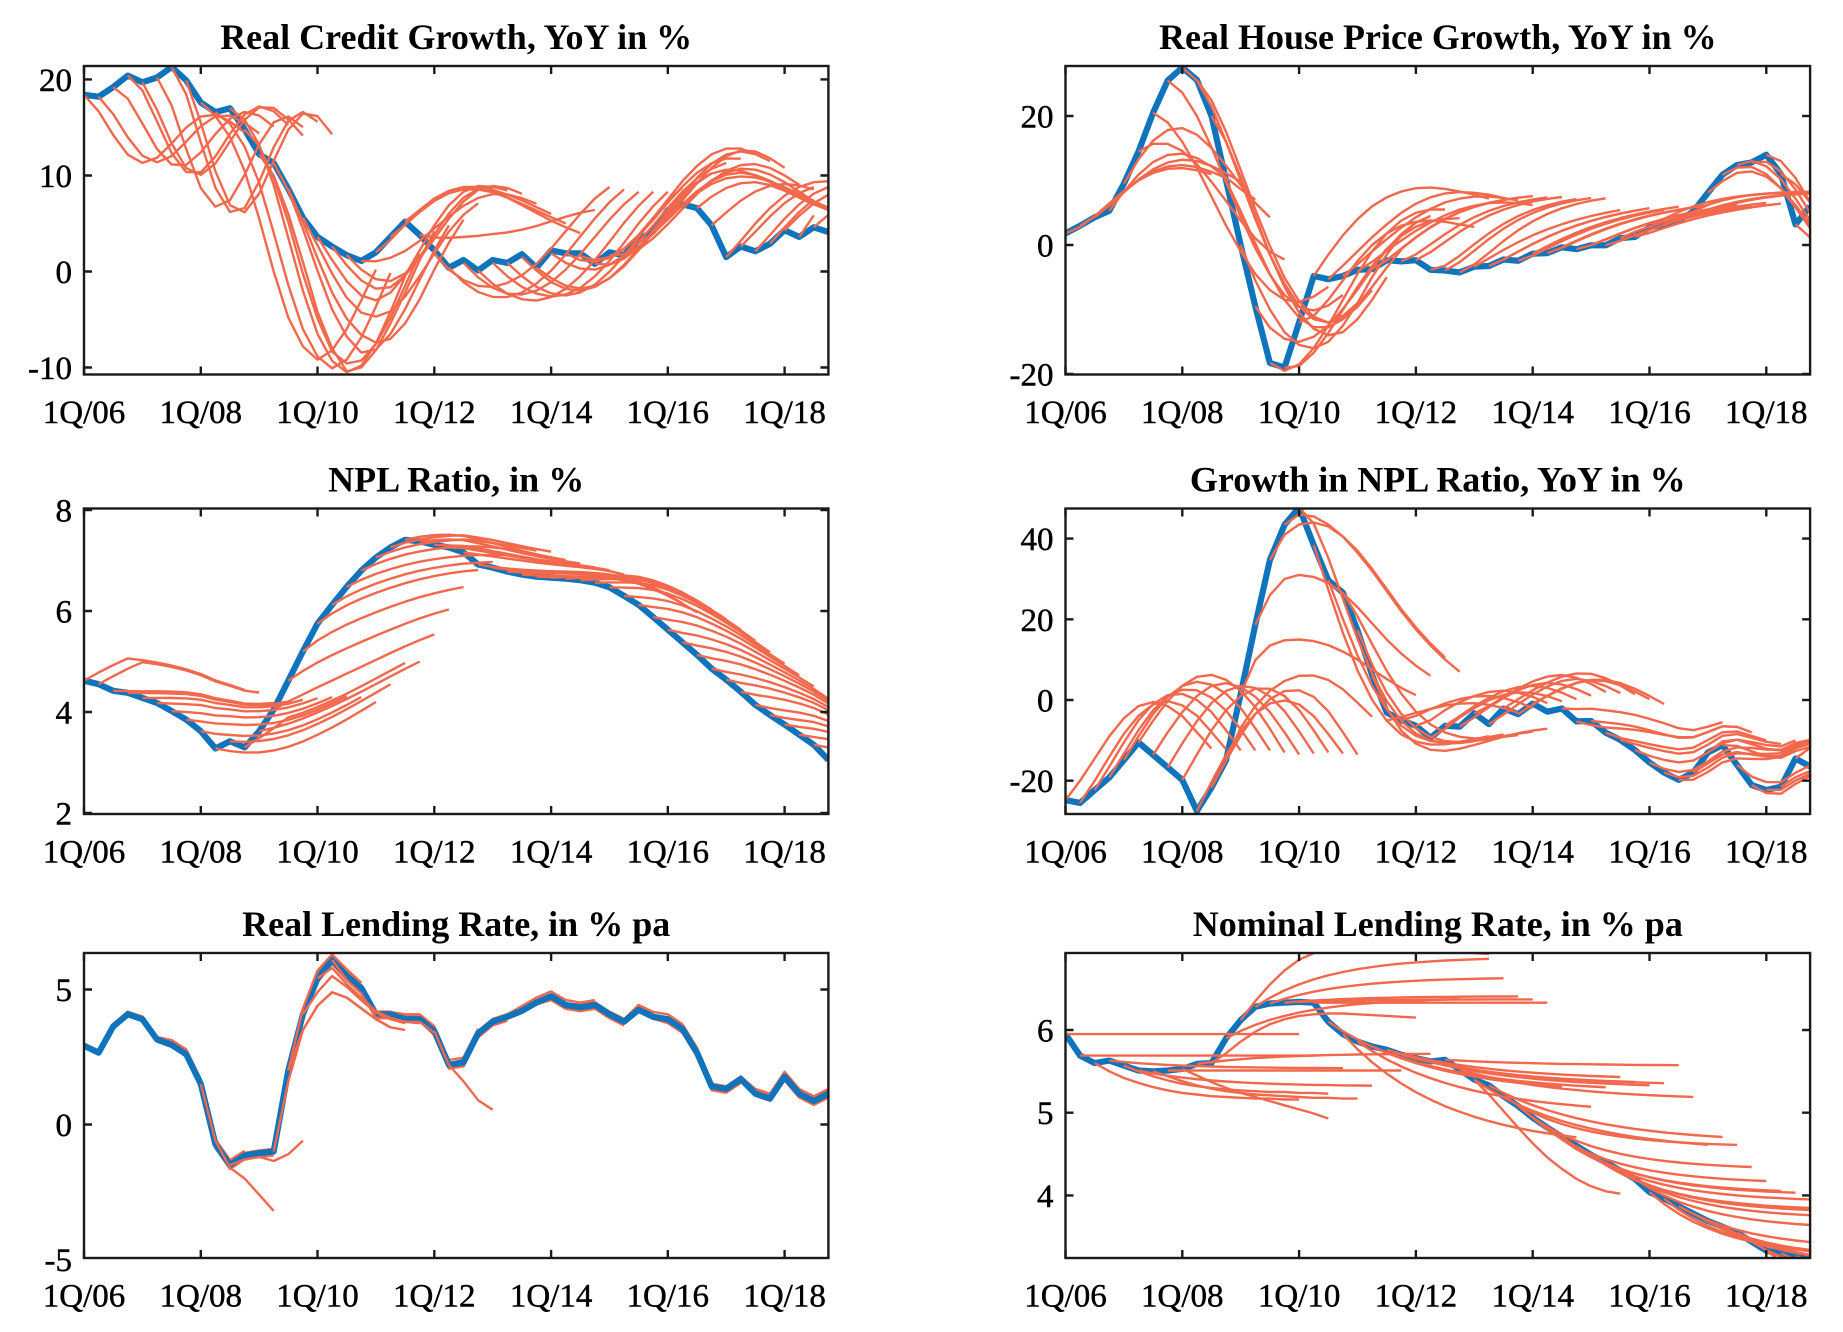  I want to click on svg-text: Growth in NPL Ratio, YoY in %, so click(1438, 480).